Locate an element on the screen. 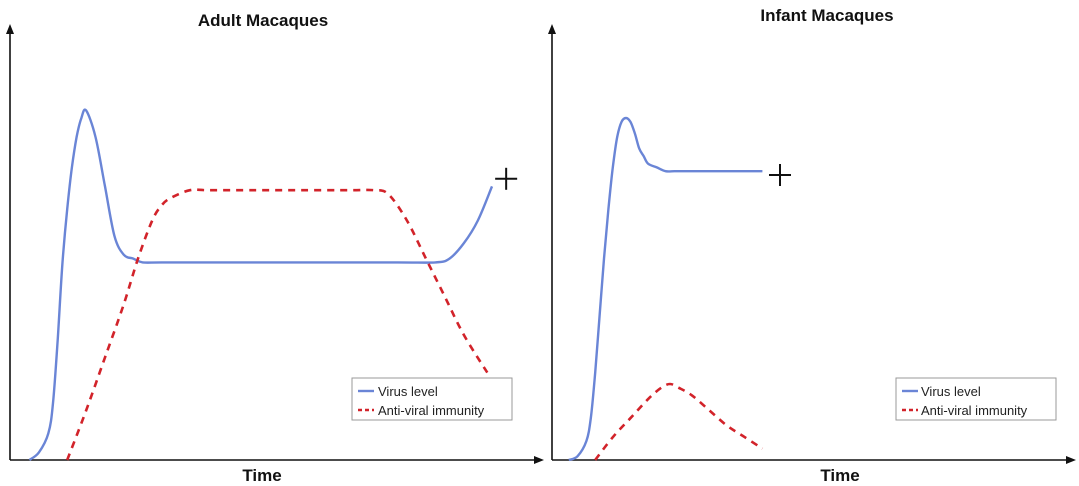 The width and height of the screenshot is (1079, 486). legend-immunity-label-adult: Anti-viral immunity is located at coordinates (431, 410).